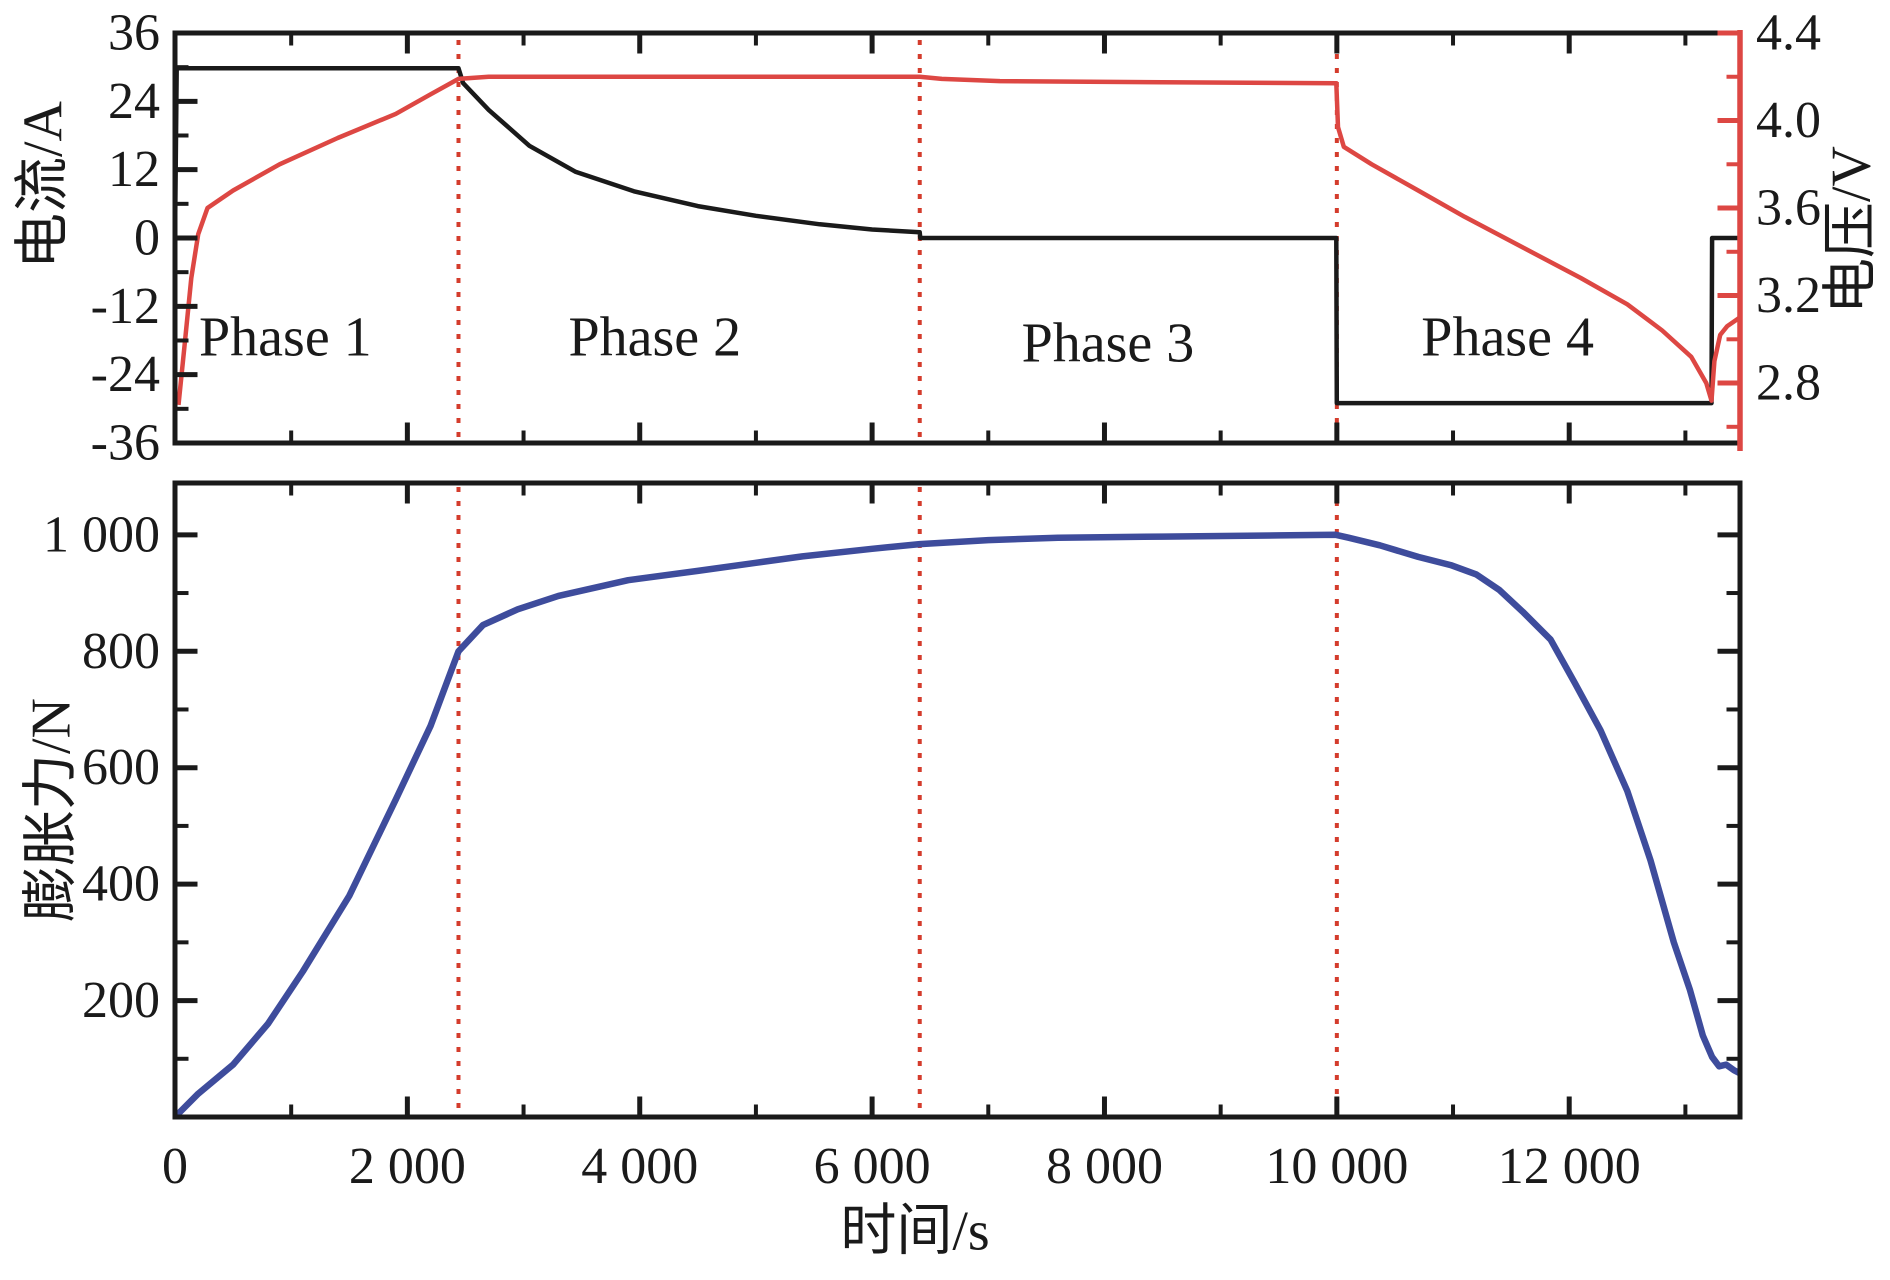 Image resolution: width=1890 pixels, height=1280 pixels. What do you see at coordinates (1569, 1166) in the screenshot?
I see `time-tick-label: 12 000` at bounding box center [1569, 1166].